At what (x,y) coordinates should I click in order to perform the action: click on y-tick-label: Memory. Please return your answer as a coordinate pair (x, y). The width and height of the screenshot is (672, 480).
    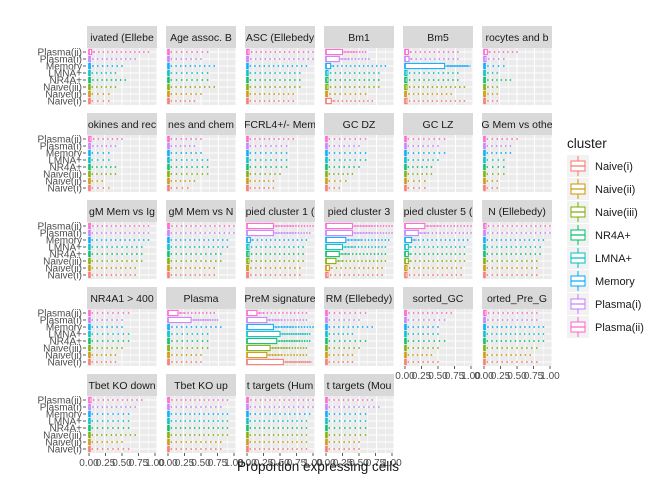
    Looking at the image, I should click on (64, 328).